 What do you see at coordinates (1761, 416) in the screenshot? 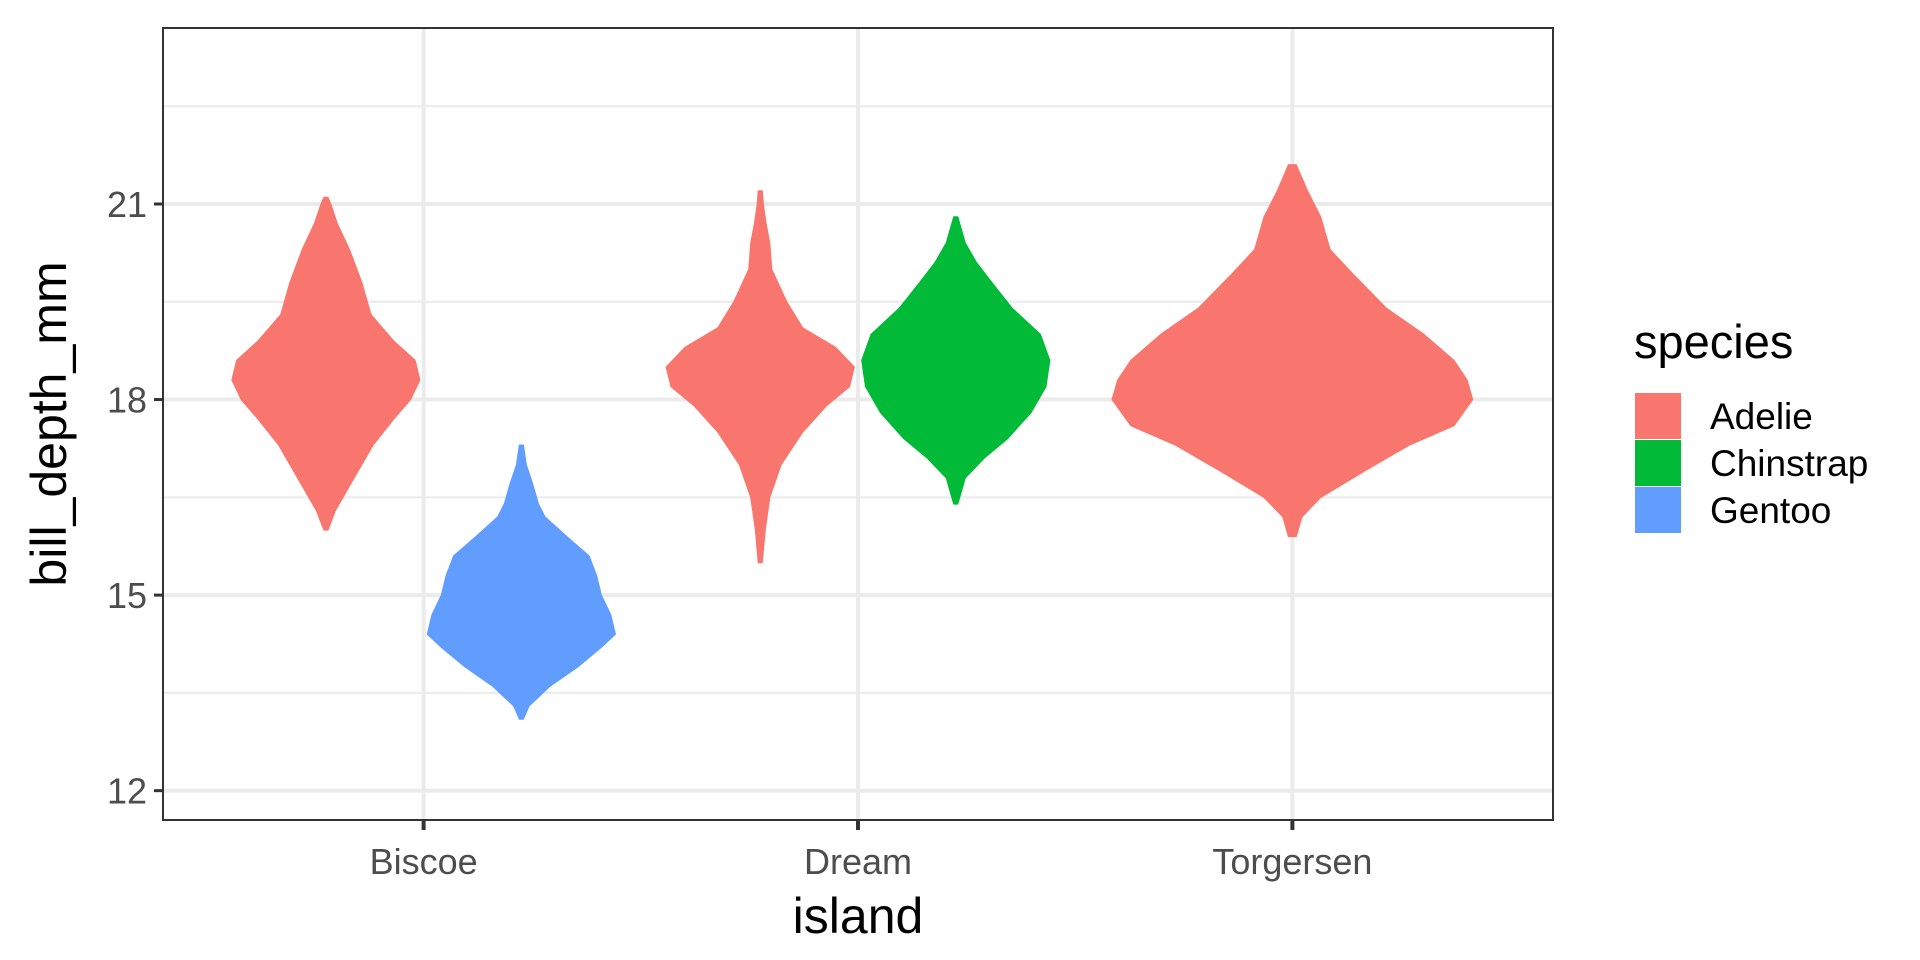
I see `legend-label-adelie: Adelie` at bounding box center [1761, 416].